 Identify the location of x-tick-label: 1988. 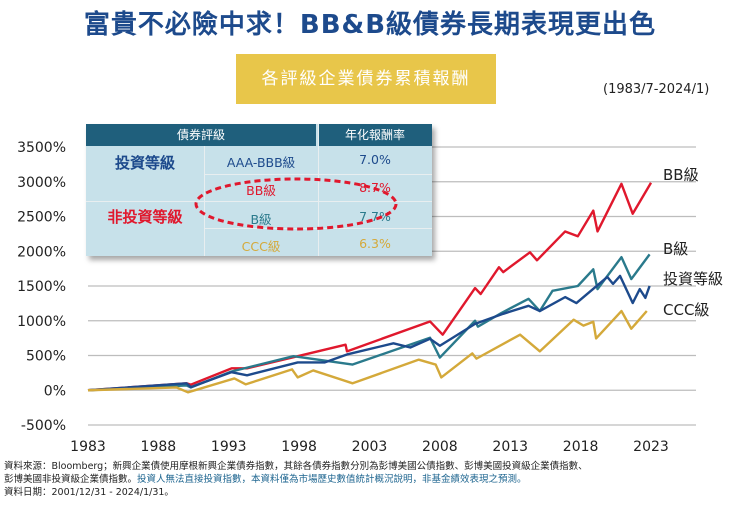
(159, 447).